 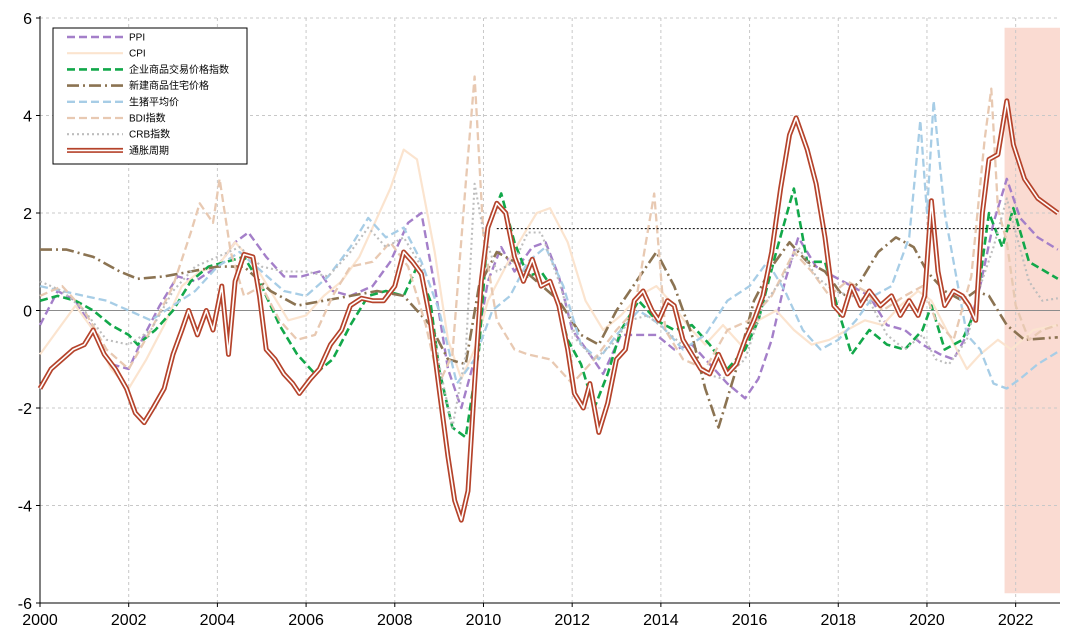 What do you see at coordinates (25, 409) in the screenshot?
I see `y-tick-label--2: -2` at bounding box center [25, 409].